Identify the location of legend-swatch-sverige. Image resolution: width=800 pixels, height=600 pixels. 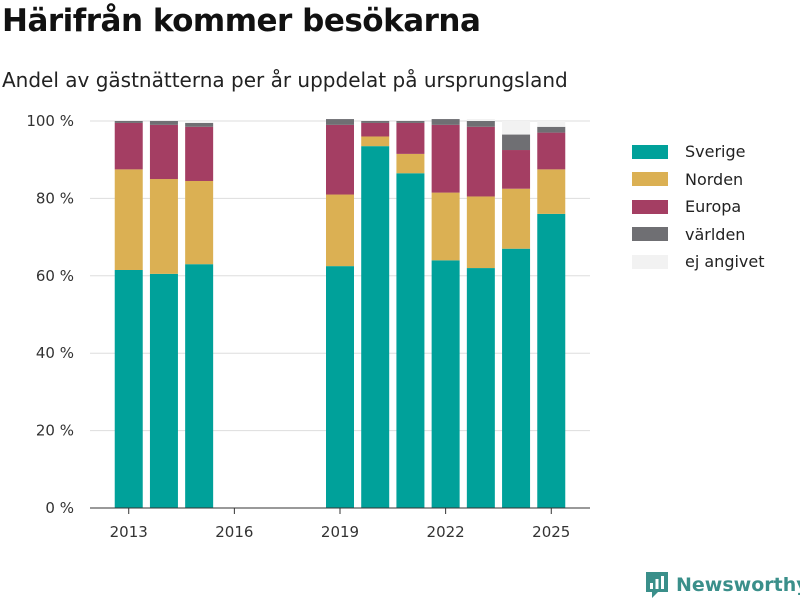
(650, 151).